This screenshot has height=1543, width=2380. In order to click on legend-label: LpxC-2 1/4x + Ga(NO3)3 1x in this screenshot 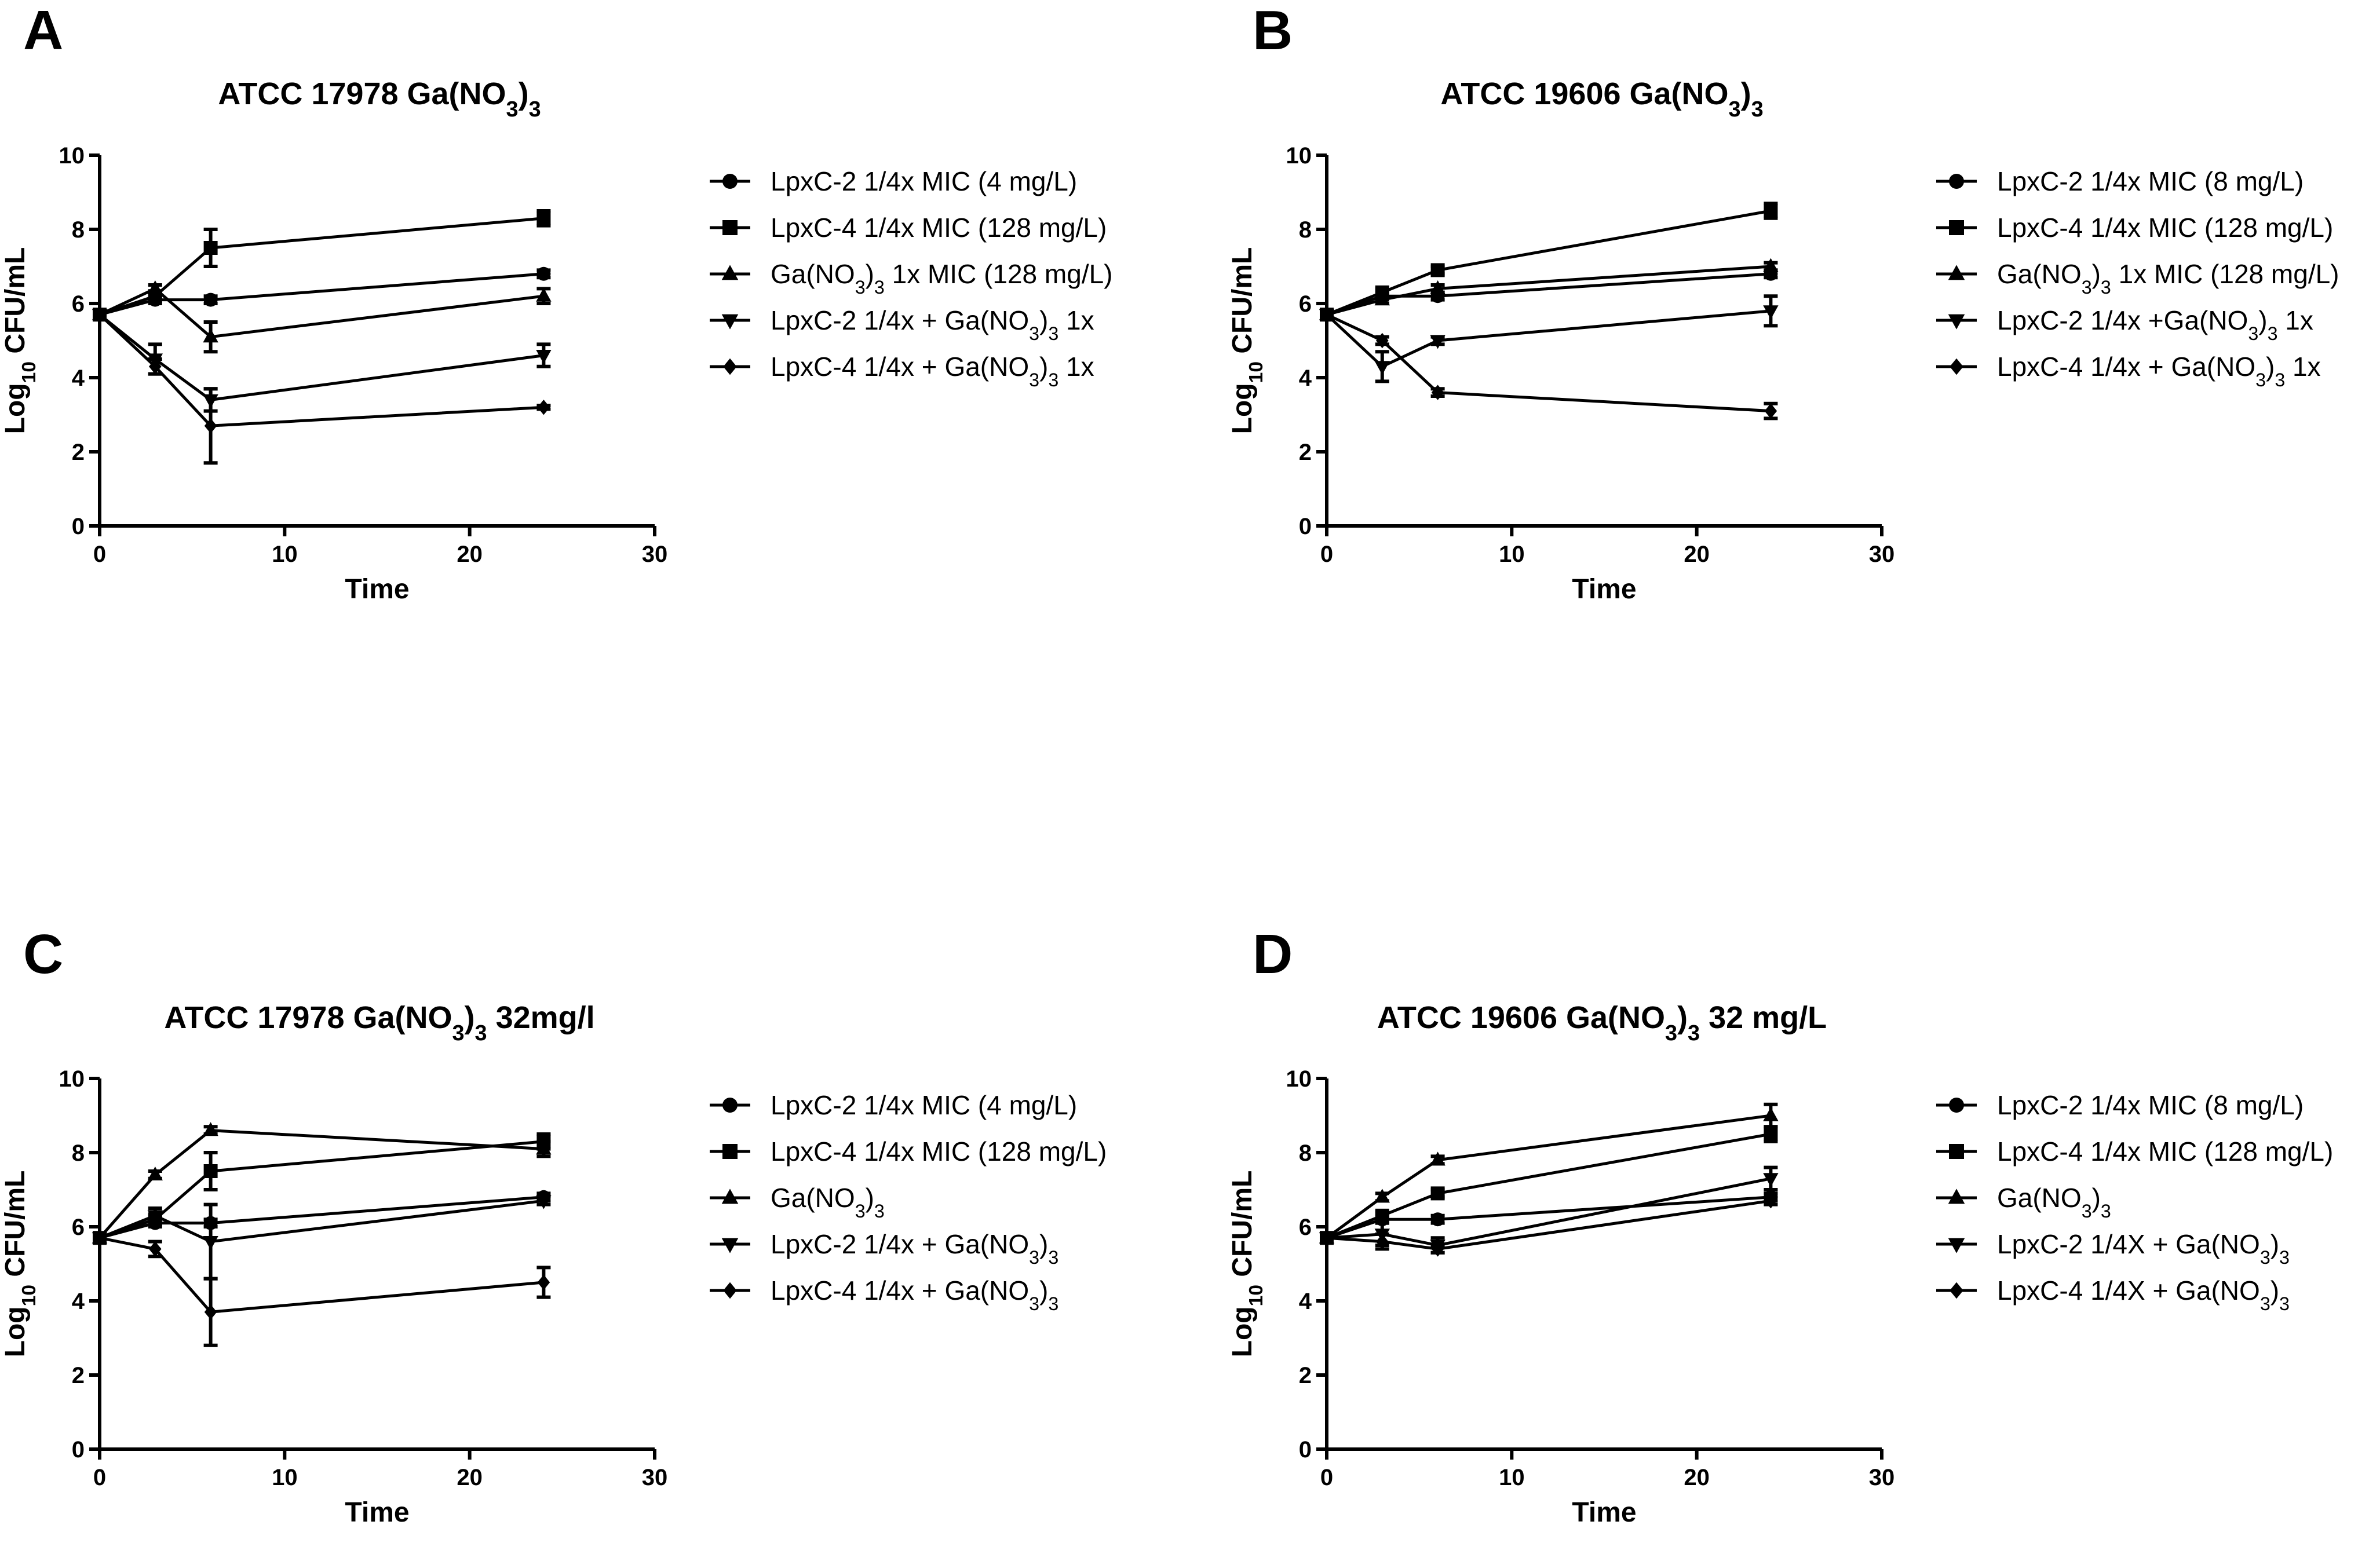, I will do `click(933, 324)`.